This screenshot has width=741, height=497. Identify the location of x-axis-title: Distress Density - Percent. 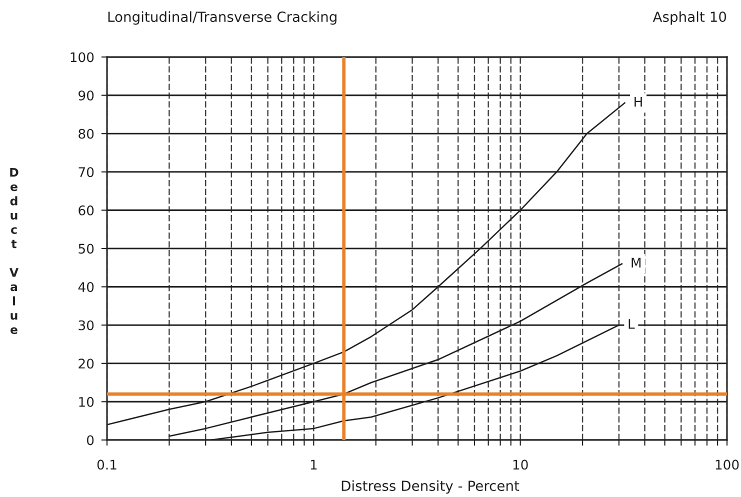
(431, 487).